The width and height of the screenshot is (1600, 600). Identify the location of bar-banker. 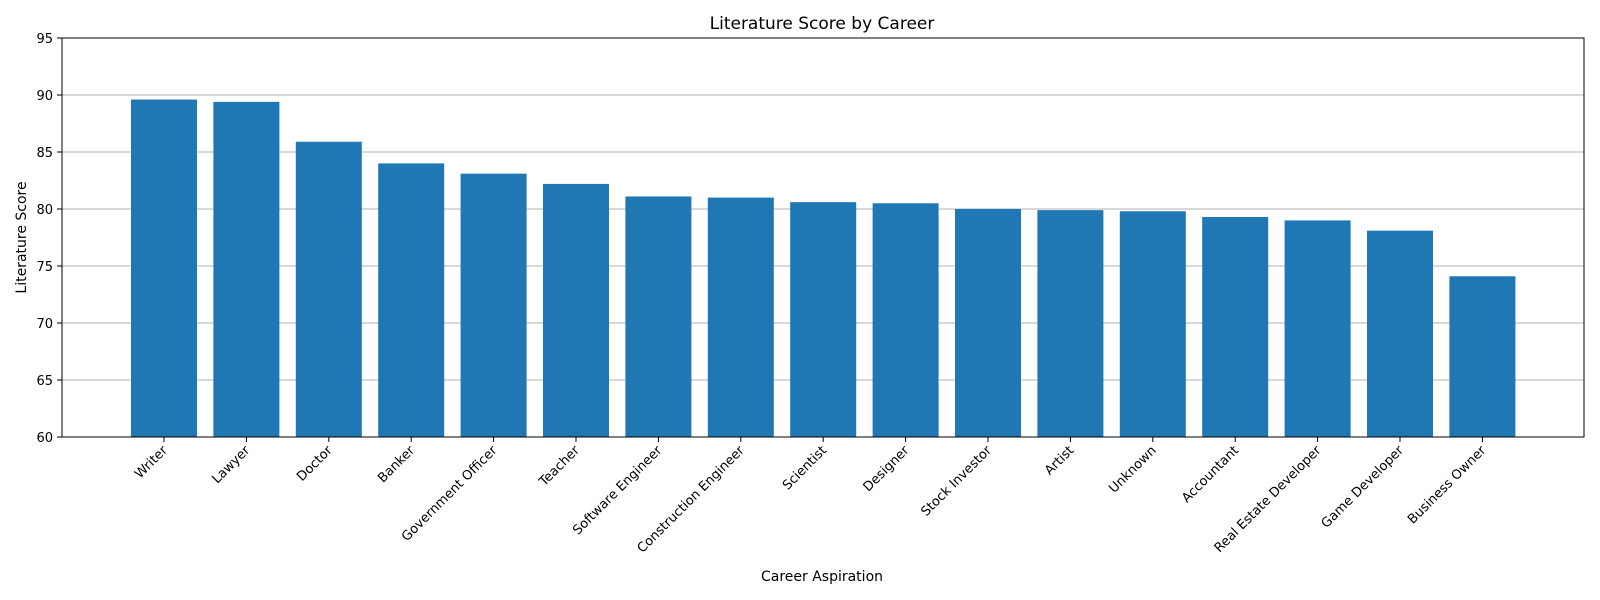
(411, 300).